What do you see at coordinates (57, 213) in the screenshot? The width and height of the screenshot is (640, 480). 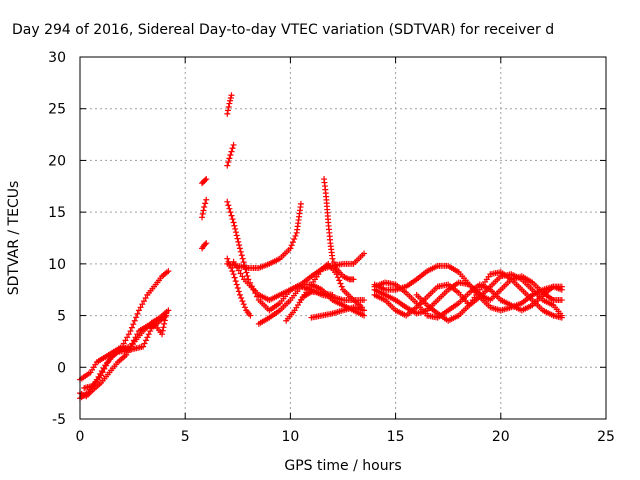 I see `y-tick-label: 15` at bounding box center [57, 213].